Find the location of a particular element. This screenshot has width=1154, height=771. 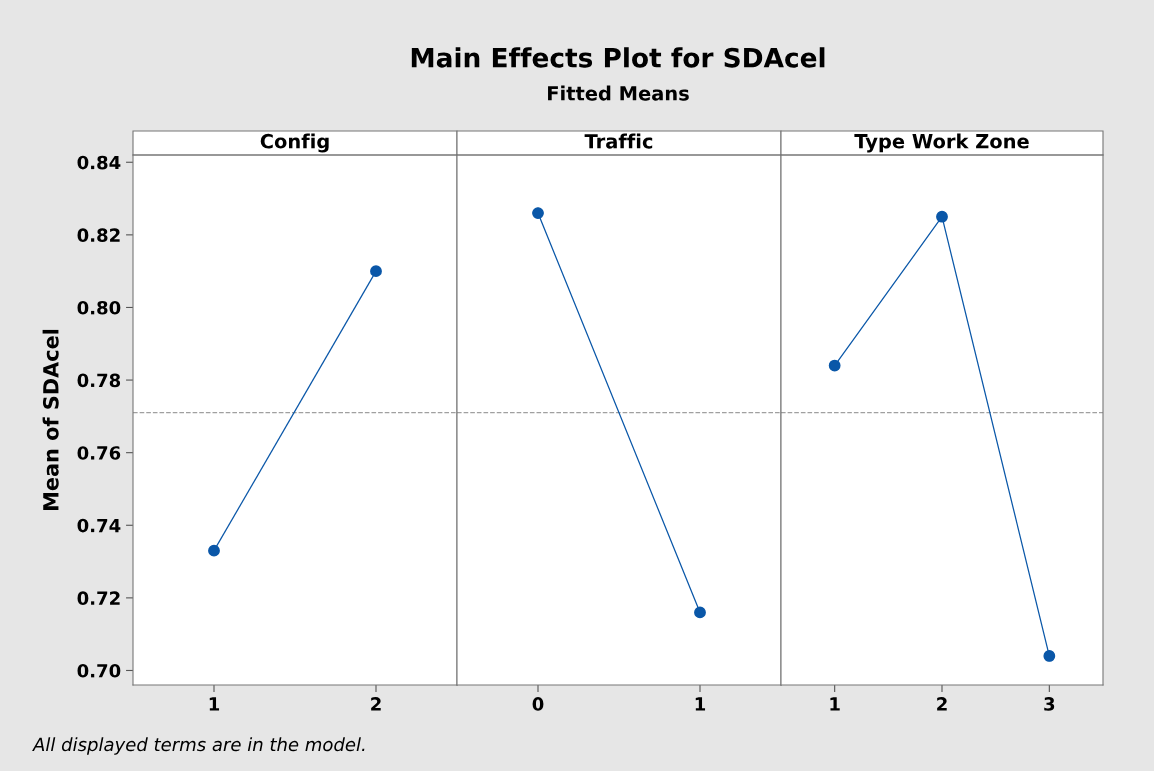

chart-title: Config is located at coordinates (294, 143).